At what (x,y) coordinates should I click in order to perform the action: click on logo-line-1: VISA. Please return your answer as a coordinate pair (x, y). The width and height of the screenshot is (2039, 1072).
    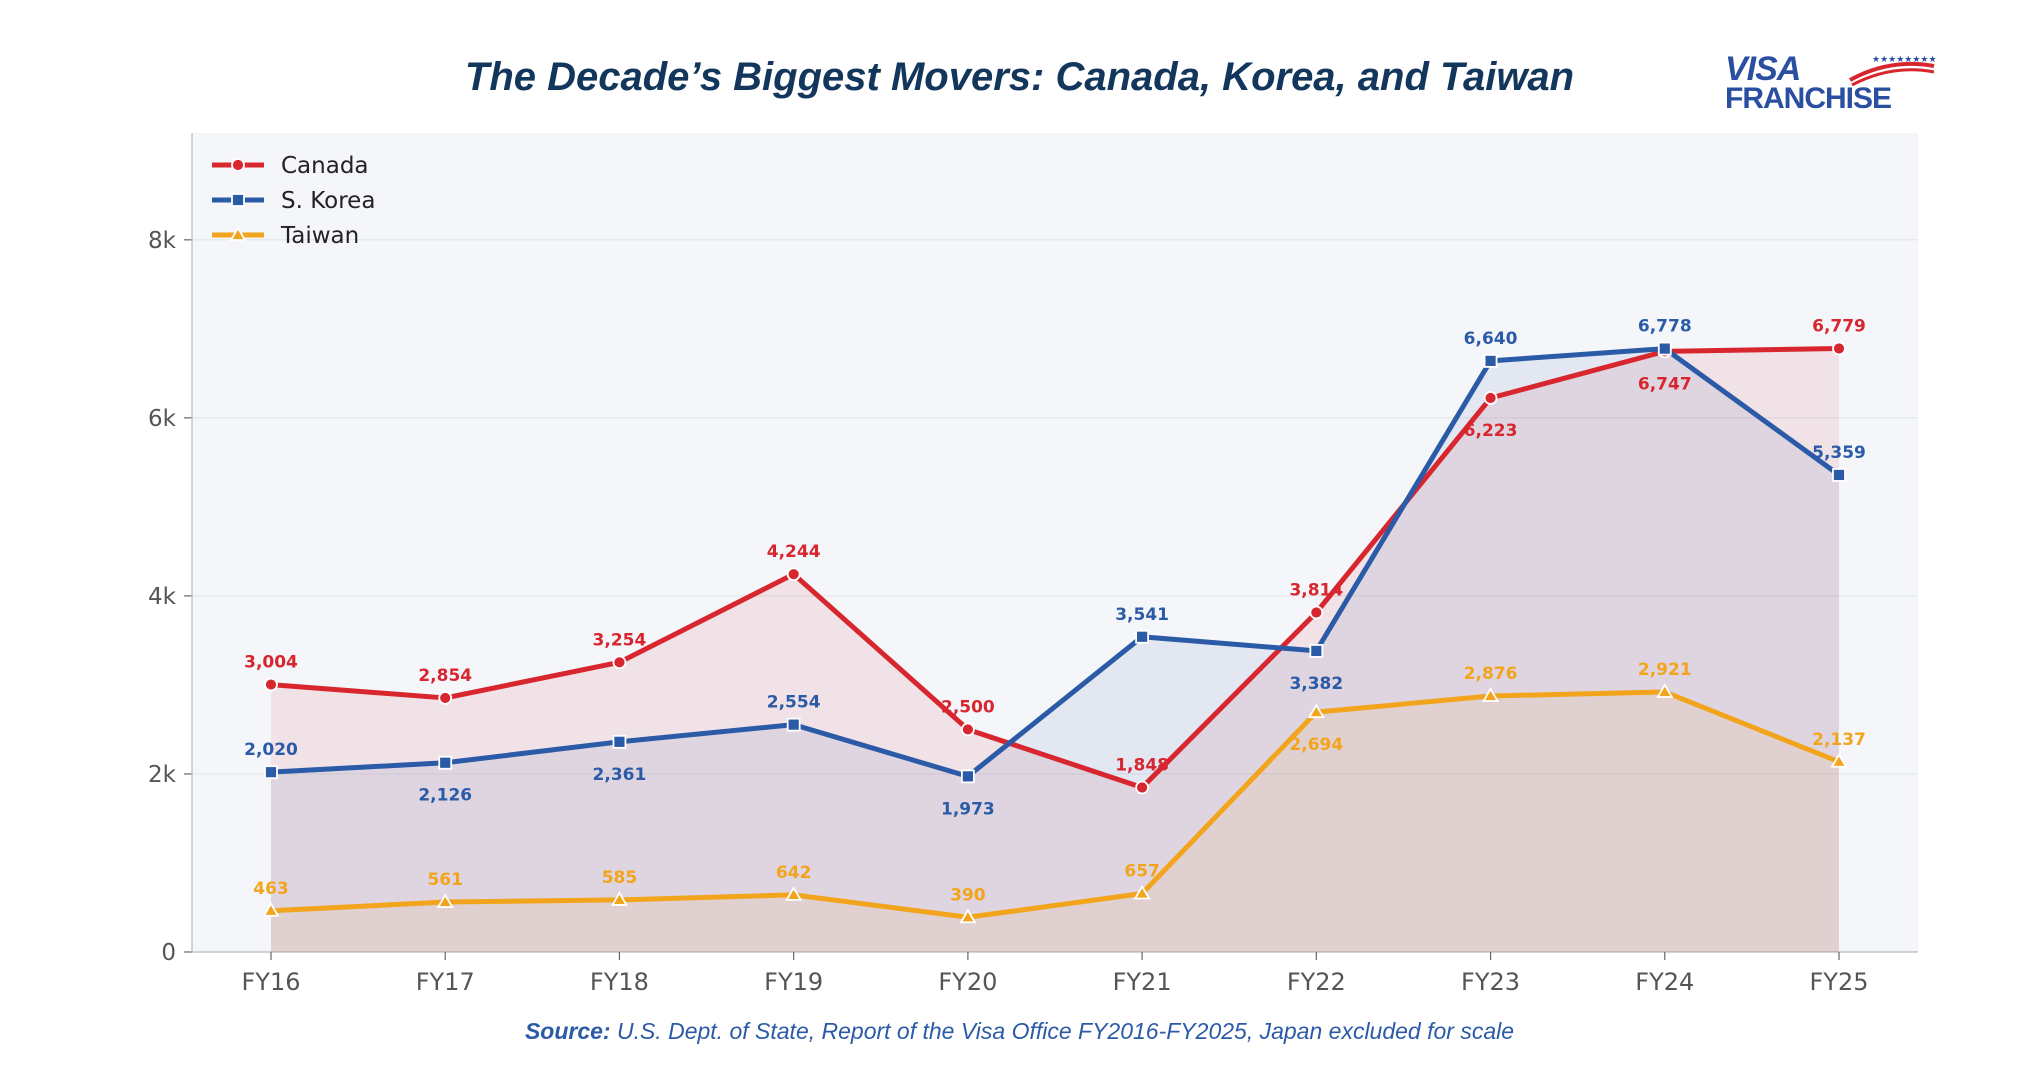
    Looking at the image, I should click on (1763, 69).